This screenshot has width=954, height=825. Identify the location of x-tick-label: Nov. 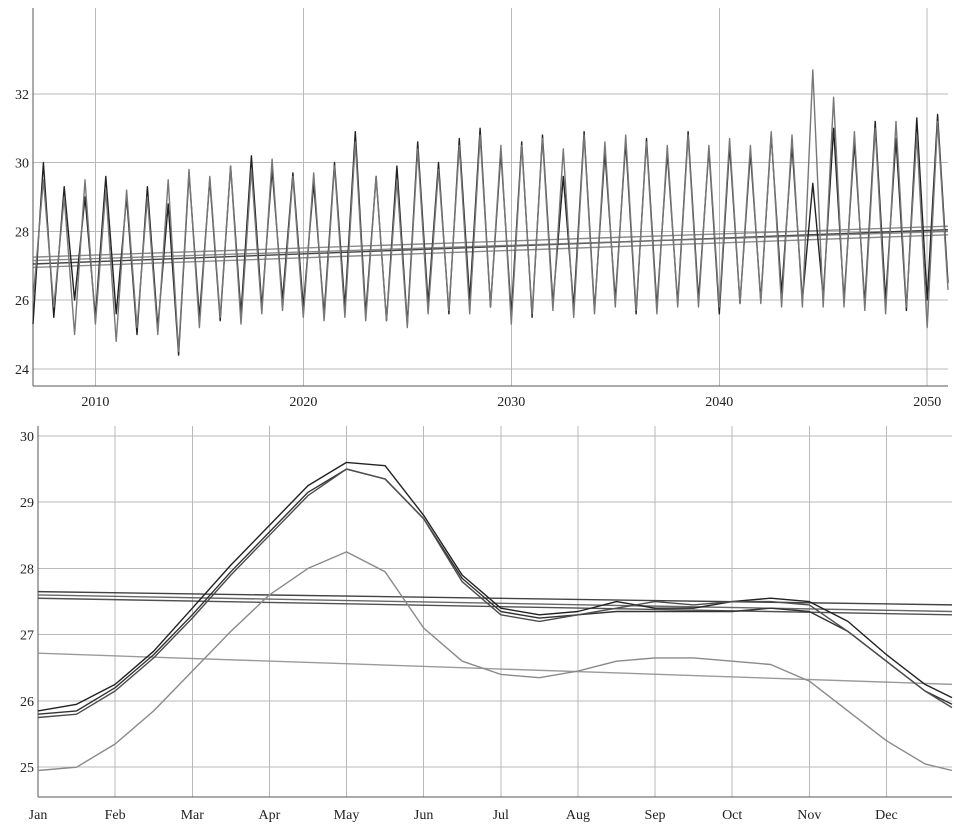
(809, 815).